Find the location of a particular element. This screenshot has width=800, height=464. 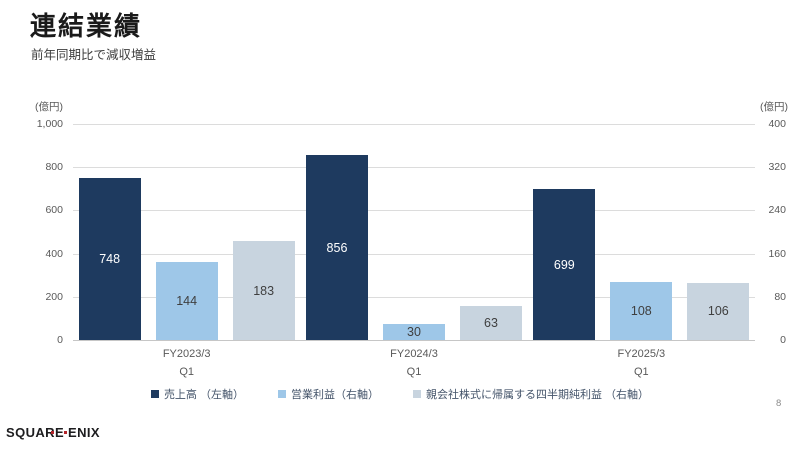

bar-group: 699 108 106 is located at coordinates (641, 232).